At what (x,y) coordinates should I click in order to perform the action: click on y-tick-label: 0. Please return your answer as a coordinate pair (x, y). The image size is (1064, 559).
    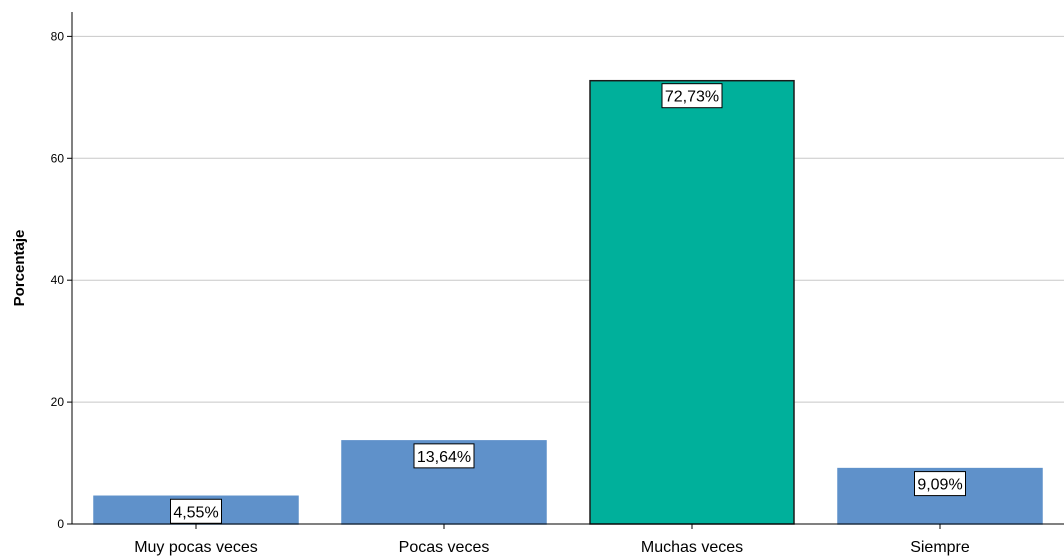
    Looking at the image, I should click on (60, 524).